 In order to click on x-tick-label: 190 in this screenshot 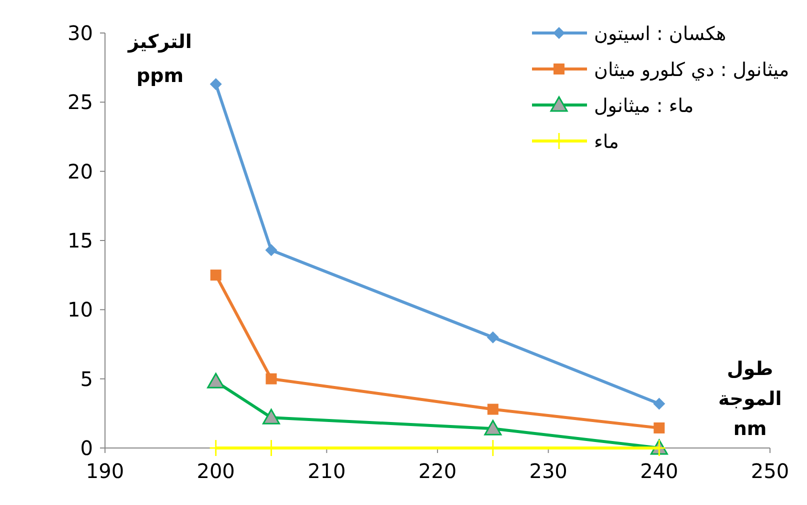, I will do `click(105, 471)`.